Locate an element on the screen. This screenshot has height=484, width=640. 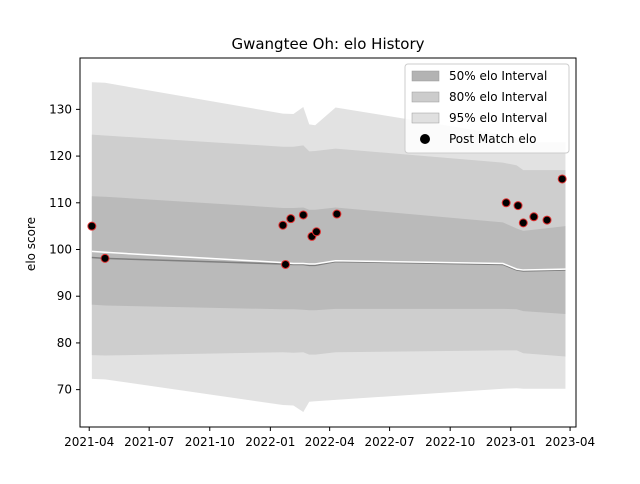
x-tick-label: 2022-07 is located at coordinates (390, 442).